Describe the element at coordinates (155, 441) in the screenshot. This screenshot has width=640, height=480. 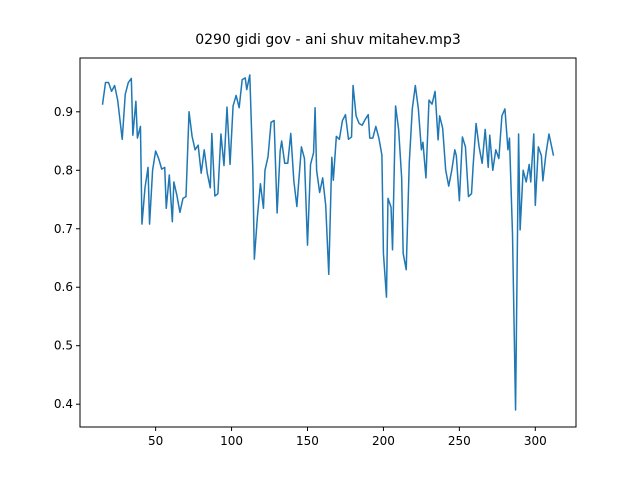
I see `x-tick-label: 50` at that location.